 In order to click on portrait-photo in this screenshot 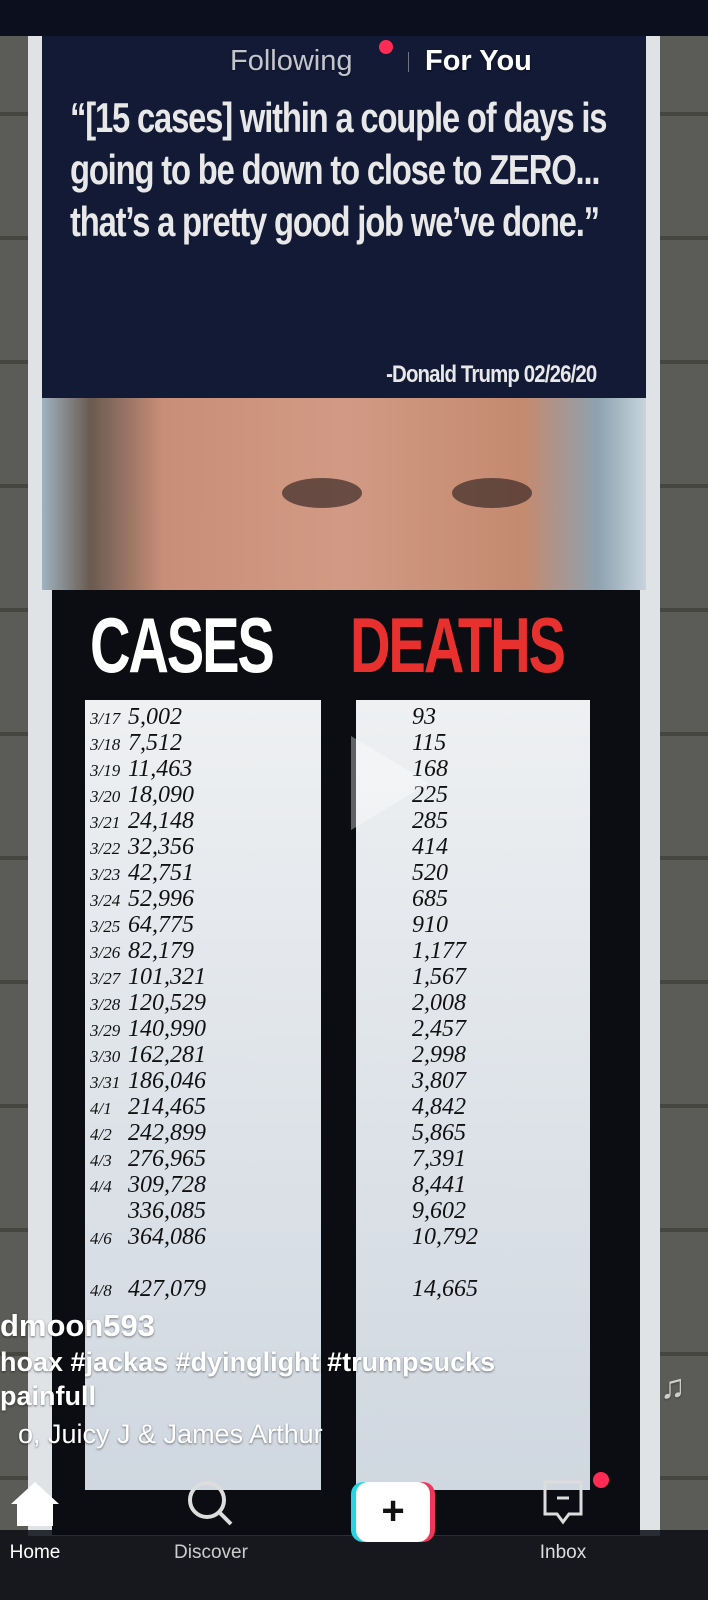, I will do `click(344, 494)`.